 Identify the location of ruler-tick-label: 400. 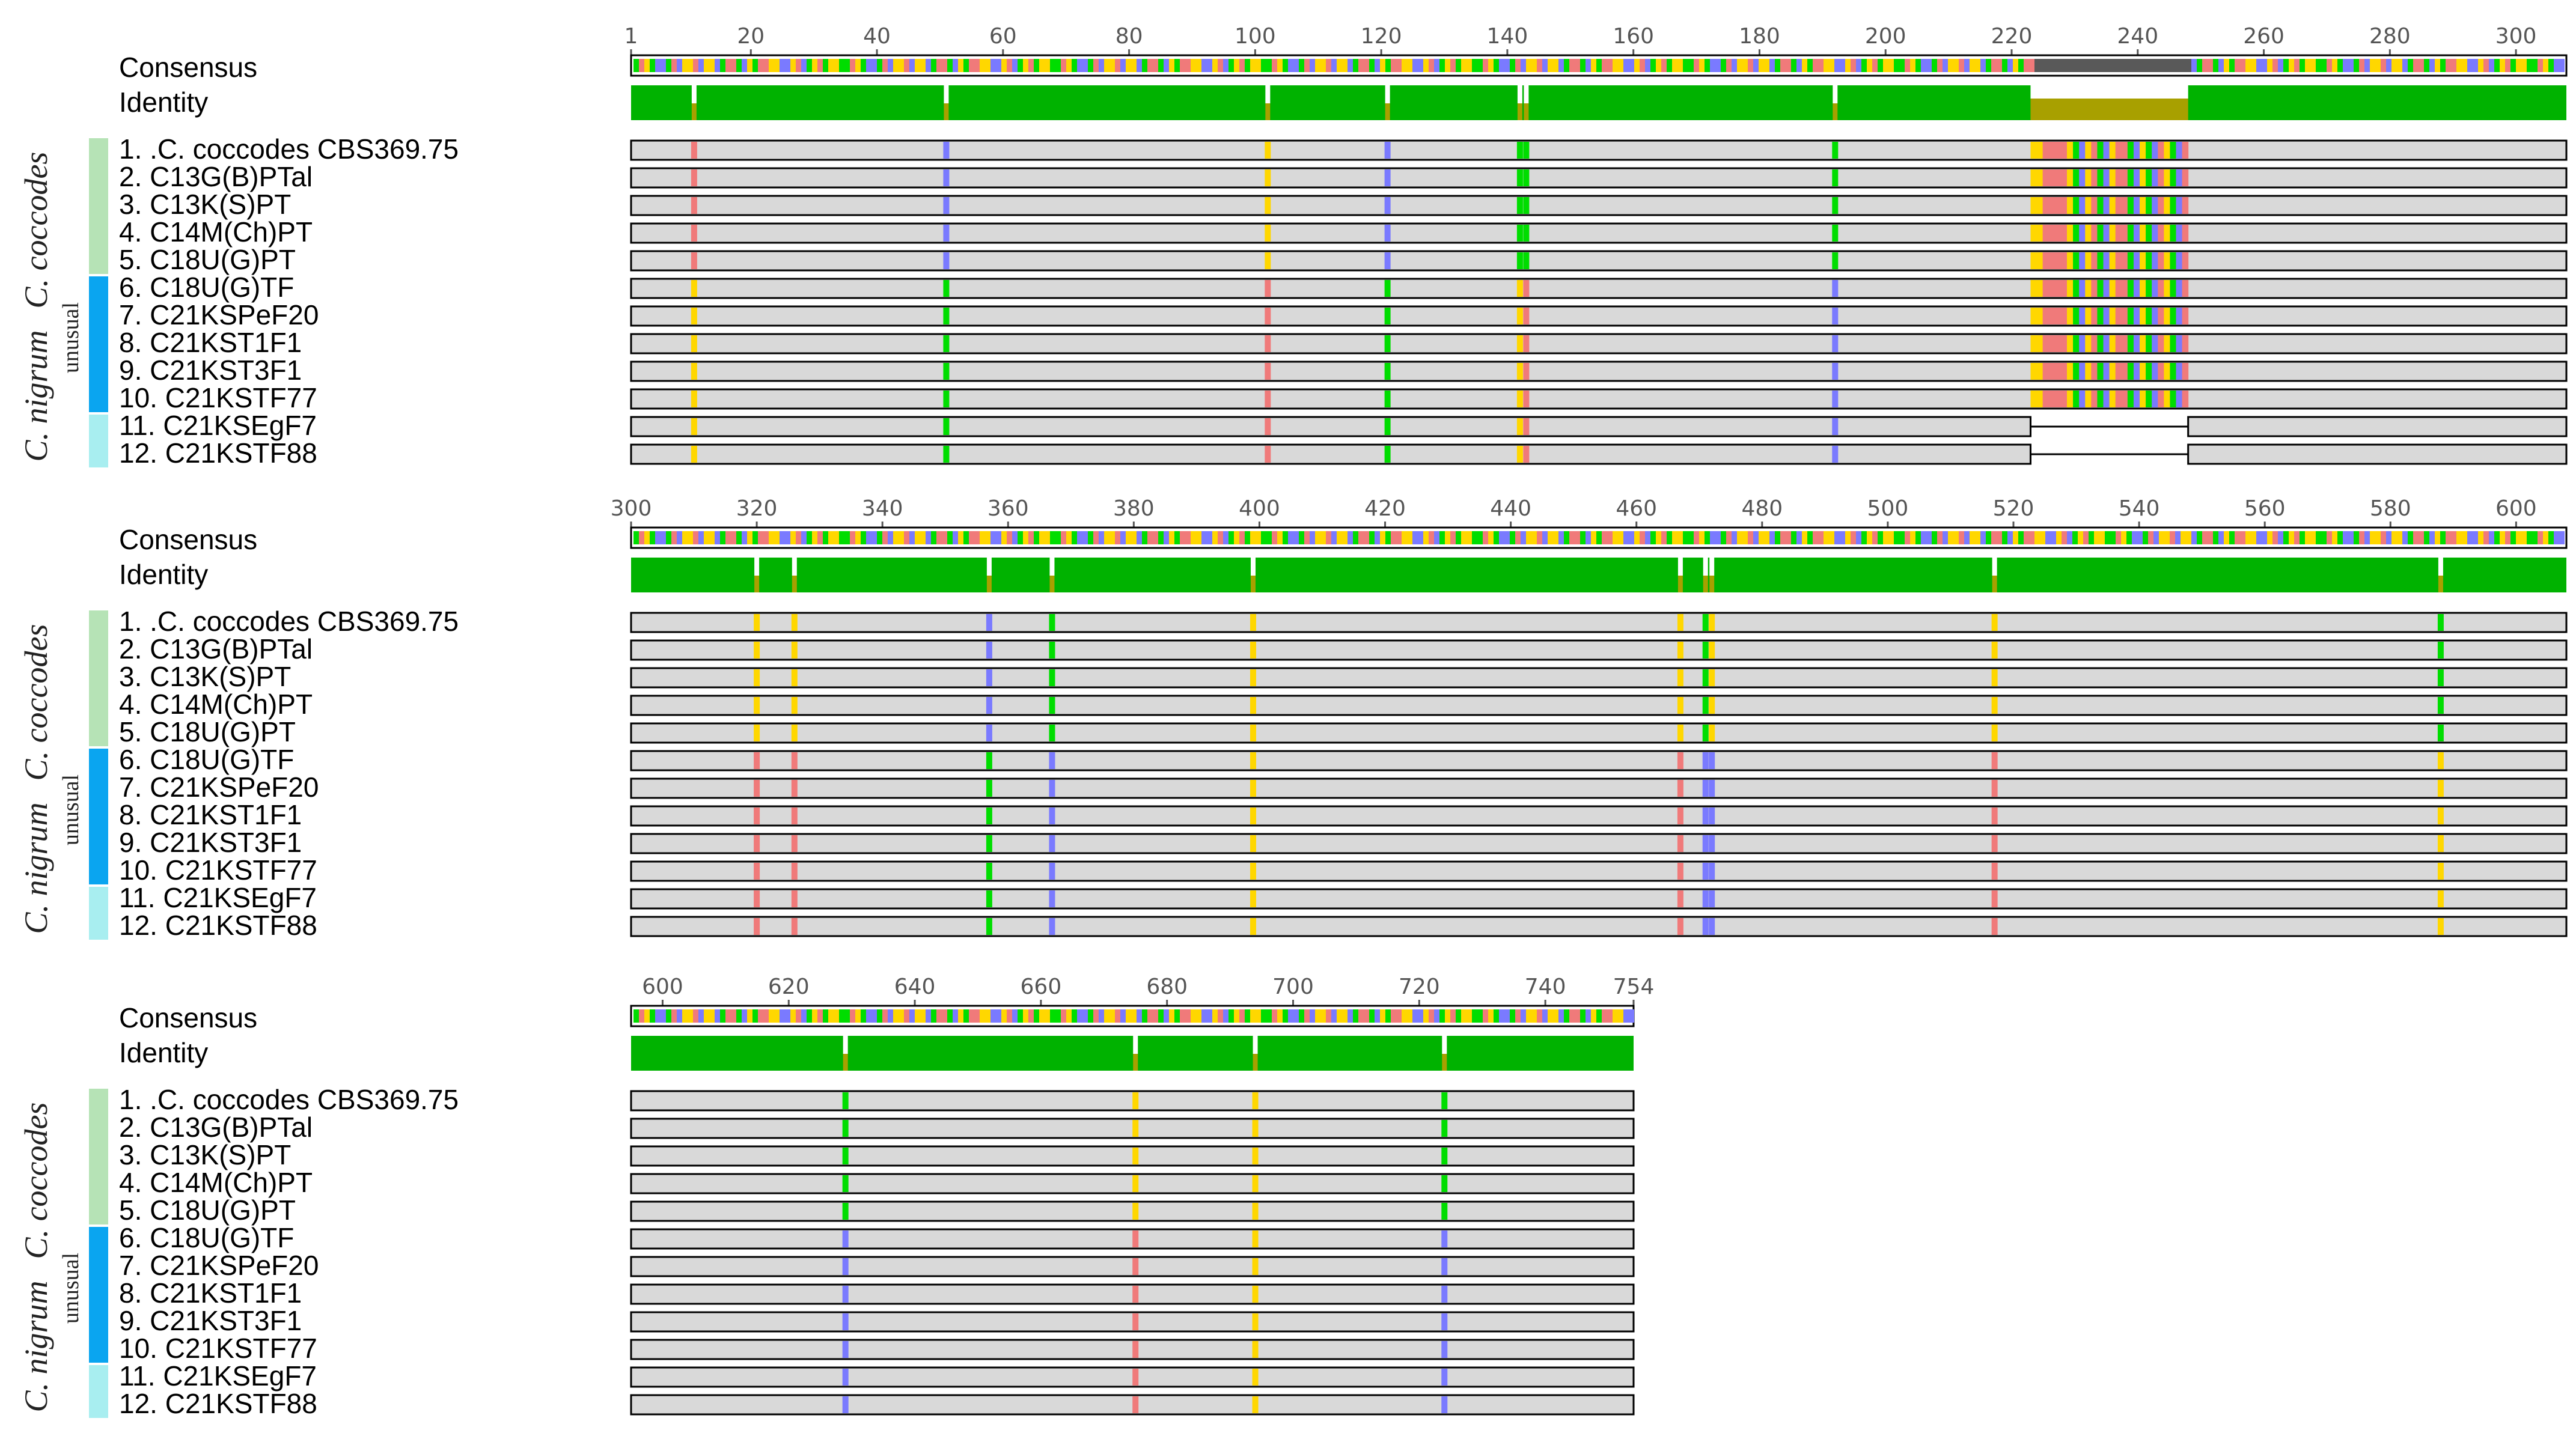
(1259, 508).